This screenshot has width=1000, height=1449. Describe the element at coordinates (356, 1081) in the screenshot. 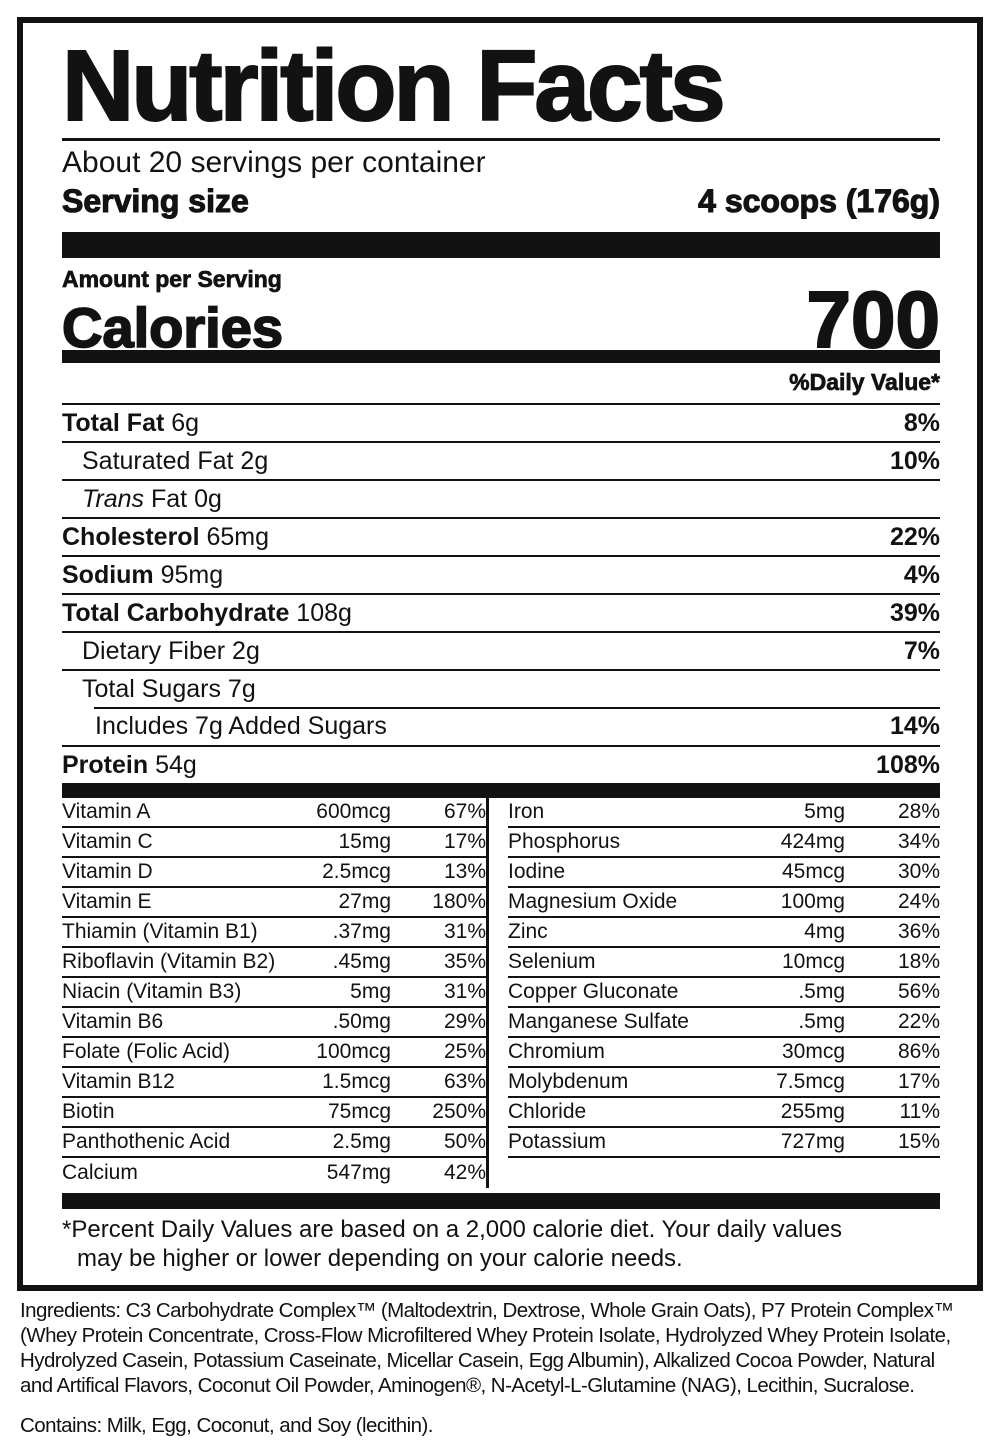

I see `micronutrient-amount: 1.5mcg` at that location.